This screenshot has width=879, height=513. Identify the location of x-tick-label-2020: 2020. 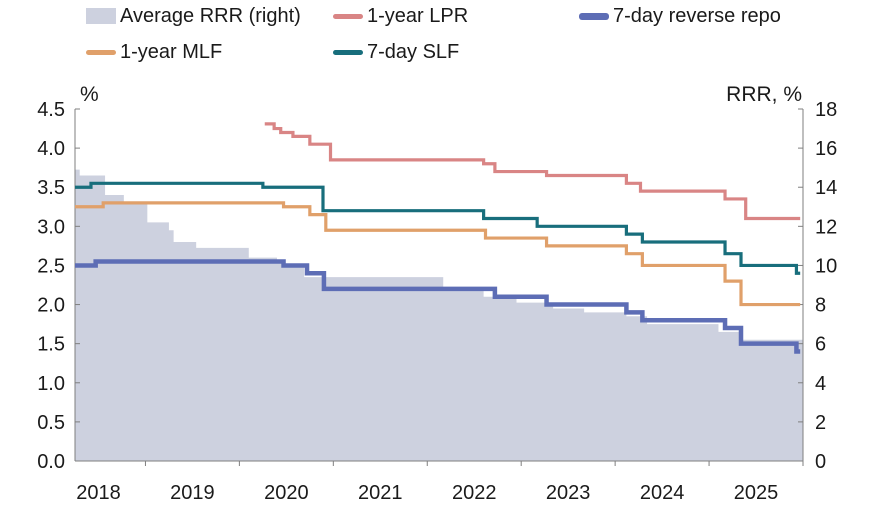
(286, 493).